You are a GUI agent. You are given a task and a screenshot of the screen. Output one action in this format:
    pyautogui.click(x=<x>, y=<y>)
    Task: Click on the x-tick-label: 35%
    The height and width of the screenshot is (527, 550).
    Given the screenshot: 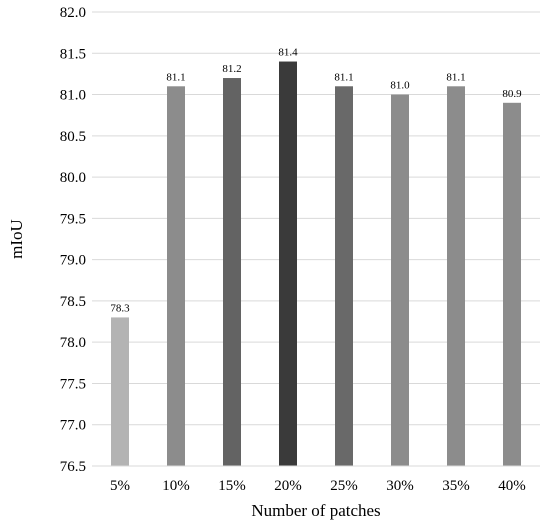 What is the action you would take?
    pyautogui.click(x=456, y=486)
    